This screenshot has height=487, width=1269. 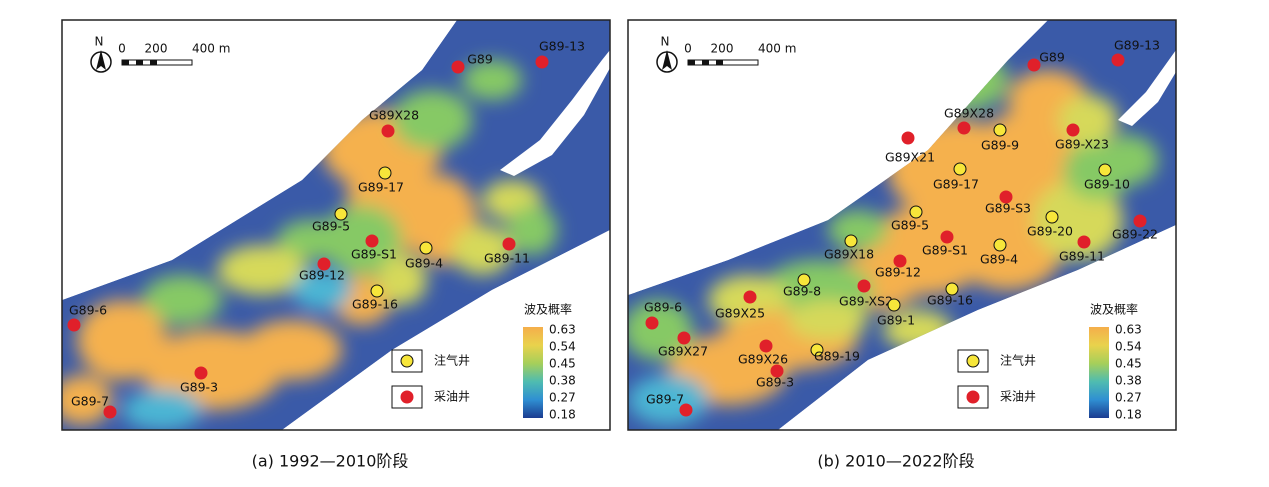 What do you see at coordinates (1008, 208) in the screenshot?
I see `well-label: G89-S3` at bounding box center [1008, 208].